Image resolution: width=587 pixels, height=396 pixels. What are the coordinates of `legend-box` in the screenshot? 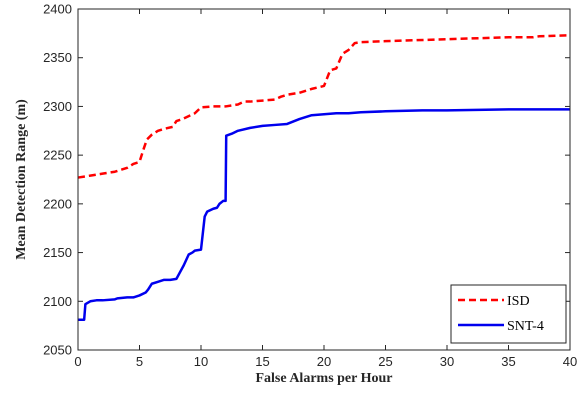 It's located at (508, 314).